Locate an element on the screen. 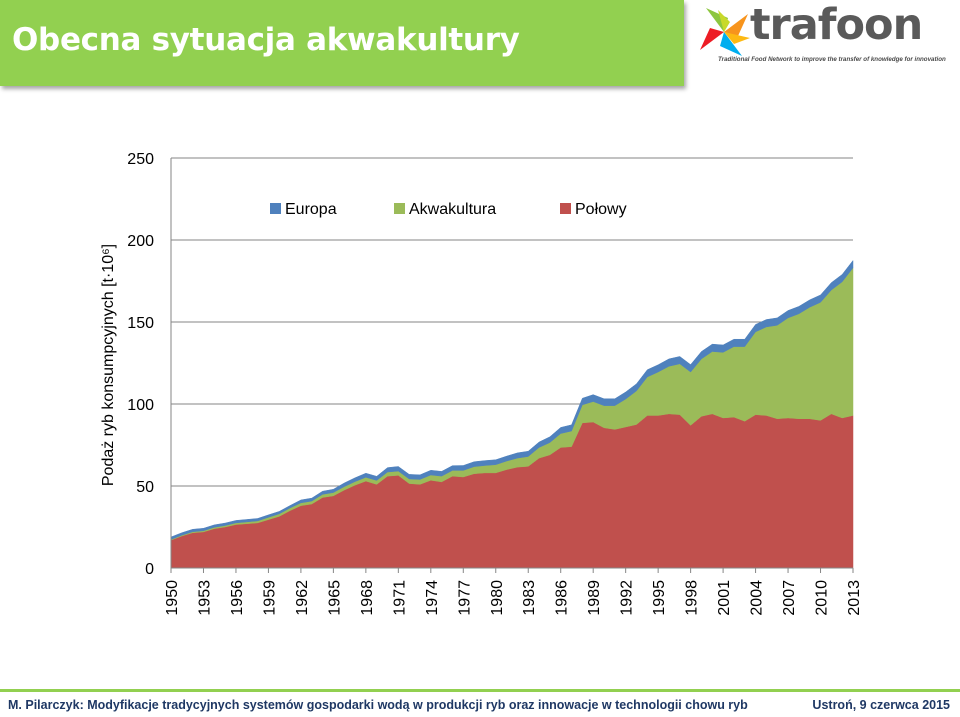 The image size is (960, 717). slide-title: Obecna sytuacja akwakultury is located at coordinates (266, 40).